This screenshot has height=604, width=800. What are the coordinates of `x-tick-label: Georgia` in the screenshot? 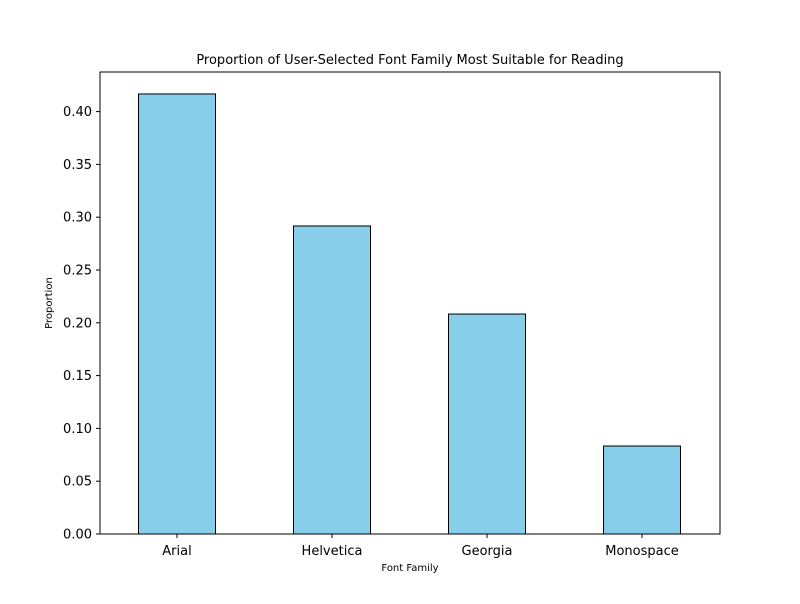 It's located at (487, 551).